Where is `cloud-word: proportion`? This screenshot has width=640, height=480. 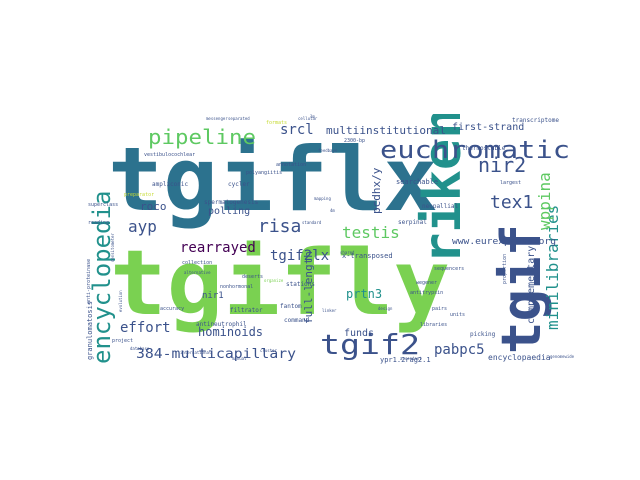
cloud-word: proportion is located at coordinates (505, 269).